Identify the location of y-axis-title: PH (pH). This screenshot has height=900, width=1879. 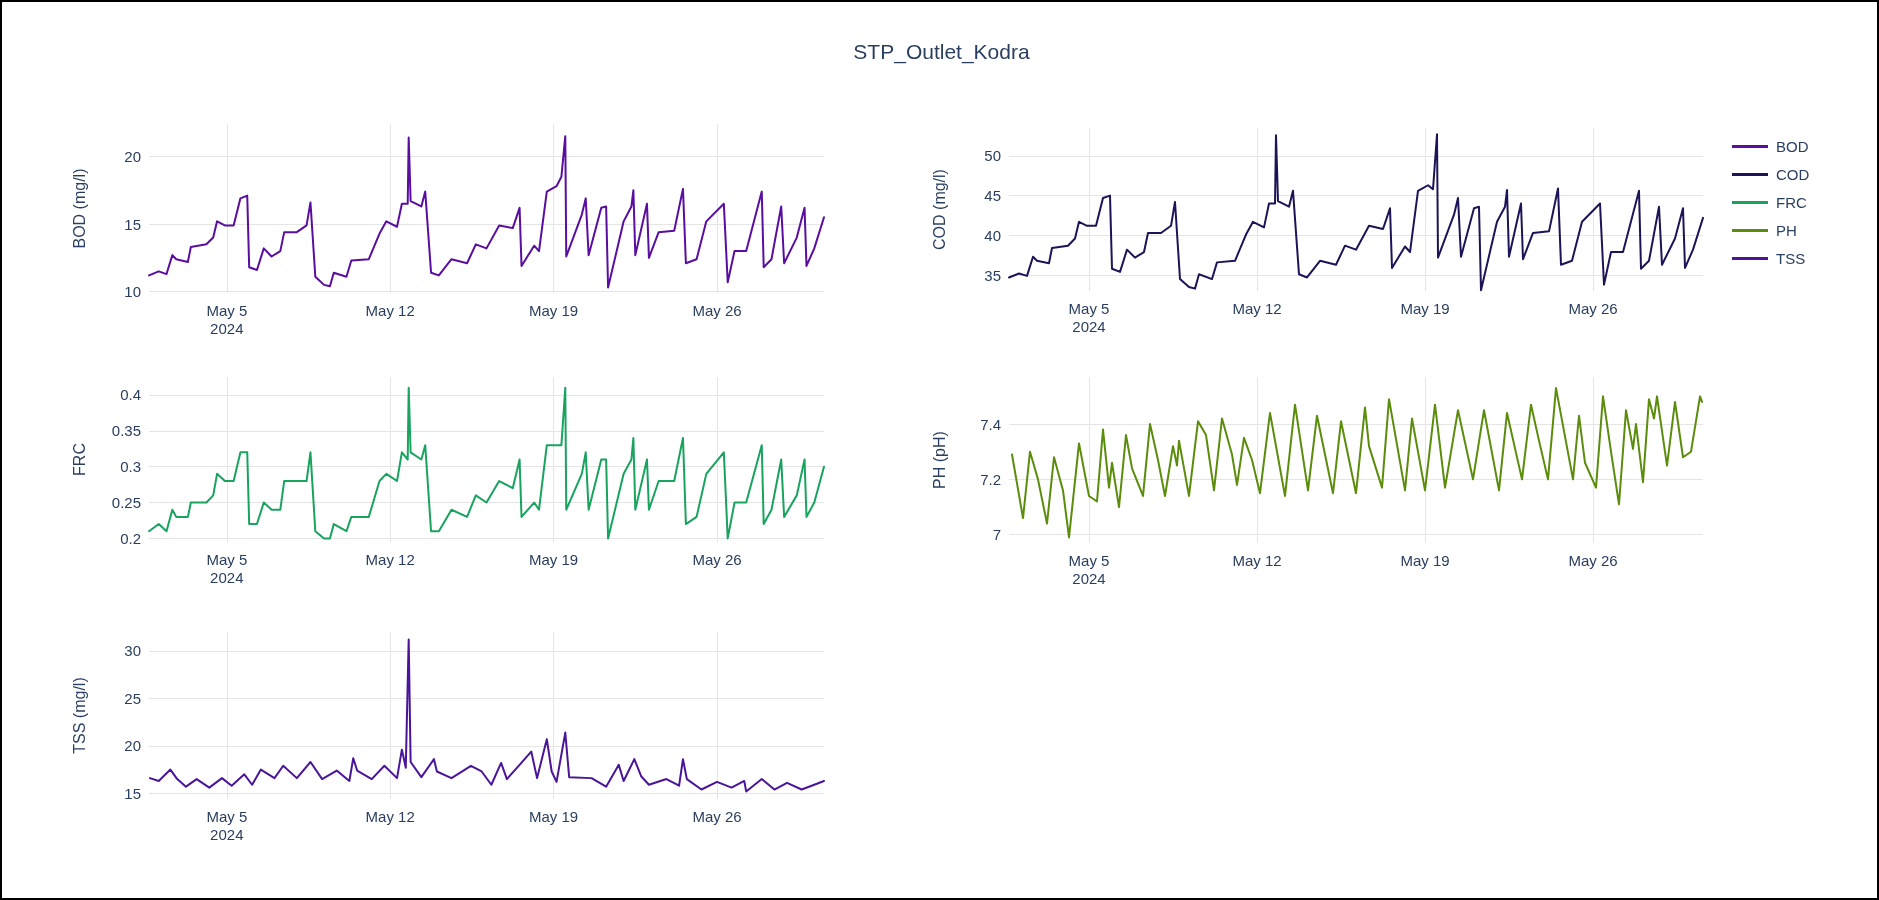
(939, 460).